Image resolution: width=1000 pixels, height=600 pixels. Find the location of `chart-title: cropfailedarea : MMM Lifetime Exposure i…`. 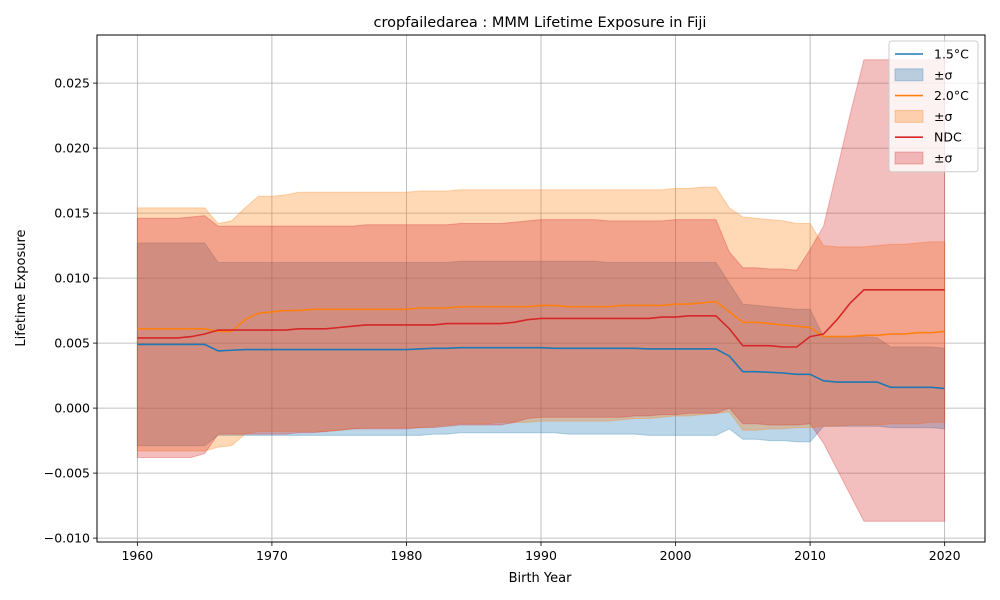

chart-title: cropfailedarea : MMM Lifetime Exposure i… is located at coordinates (540, 23).